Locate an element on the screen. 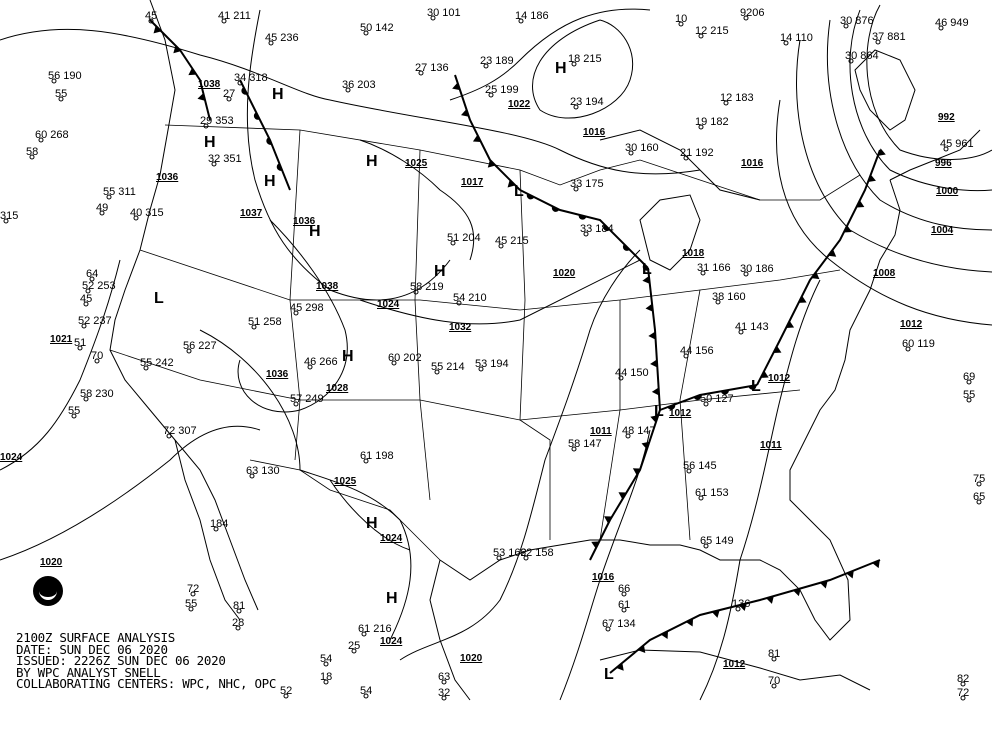 Image resolution: width=992 pixels, height=743 pixels. isobar-label: 1036 is located at coordinates (167, 177).